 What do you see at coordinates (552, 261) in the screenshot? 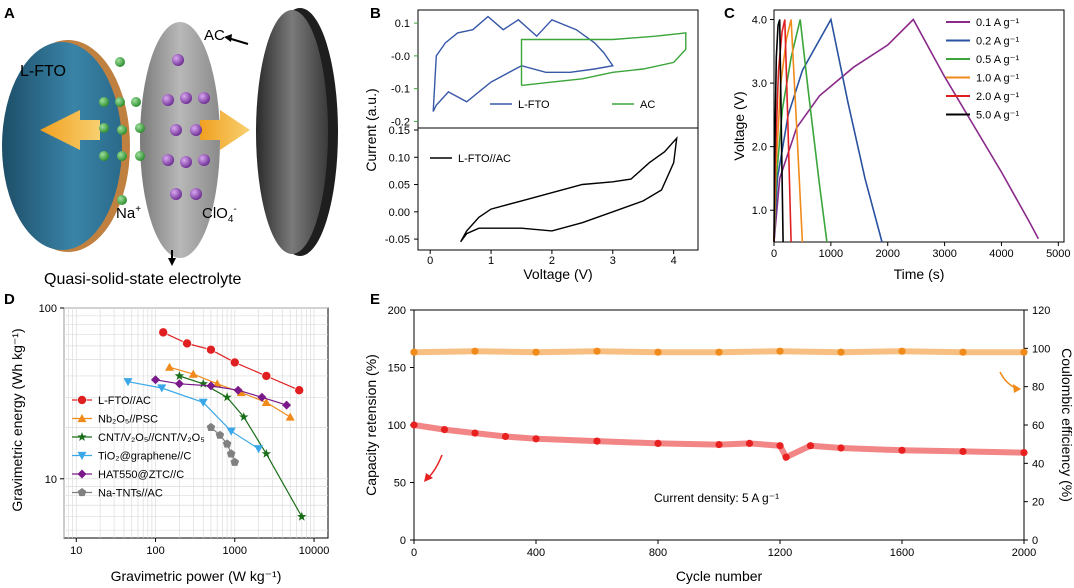
I see `b-xtick-label: 2` at bounding box center [552, 261].